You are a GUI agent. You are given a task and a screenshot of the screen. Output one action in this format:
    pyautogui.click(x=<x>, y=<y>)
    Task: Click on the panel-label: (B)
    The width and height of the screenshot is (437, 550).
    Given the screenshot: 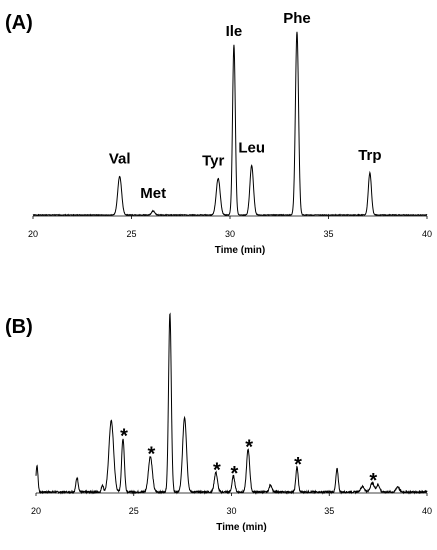 What is the action you would take?
    pyautogui.click(x=19, y=327)
    